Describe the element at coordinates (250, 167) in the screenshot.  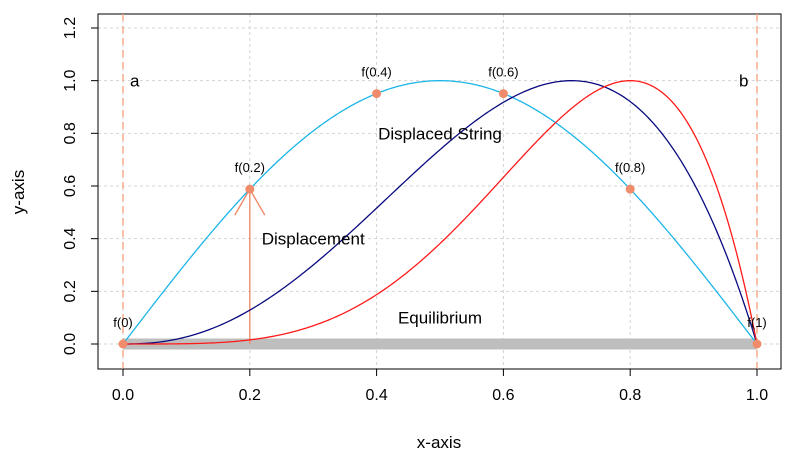
I see `point-label: f(0.2)` at that location.